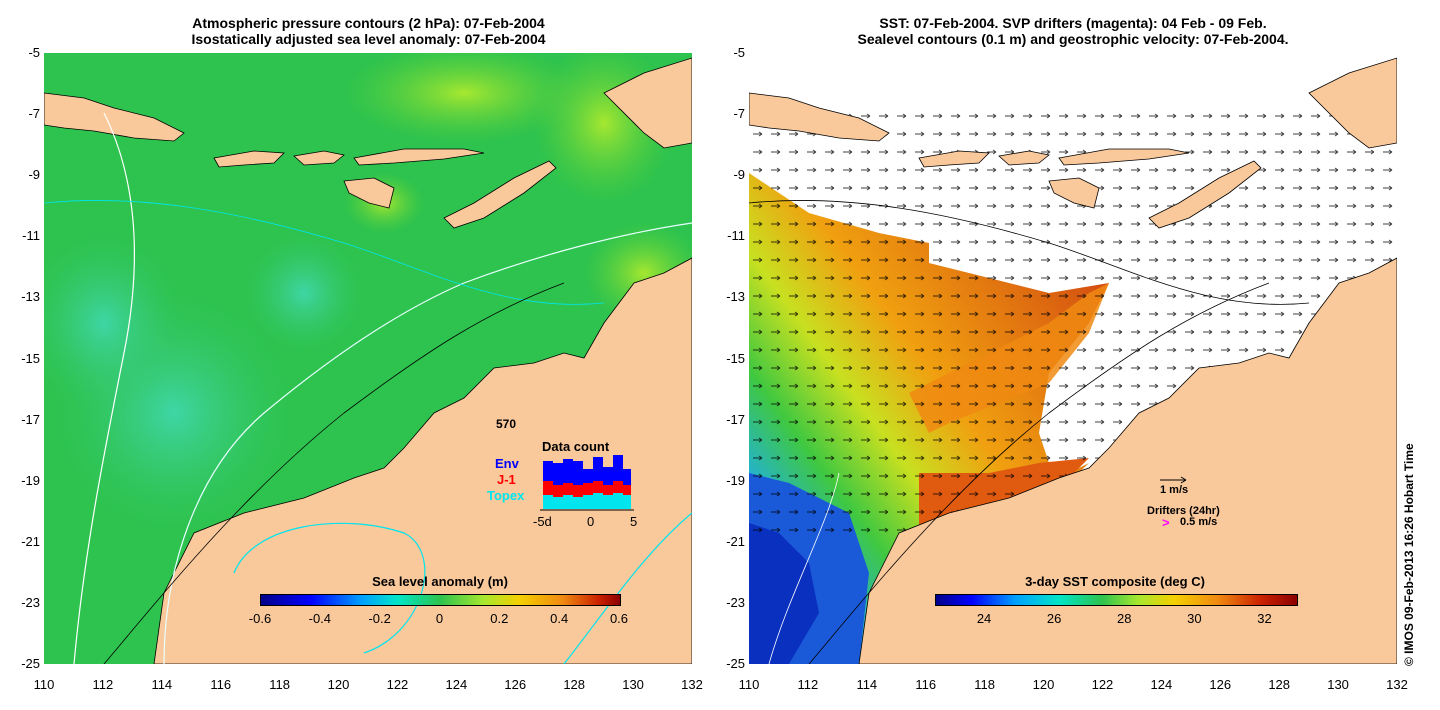  What do you see at coordinates (320, 618) in the screenshot?
I see `left-colorbar-tick-1: -0.4` at bounding box center [320, 618].